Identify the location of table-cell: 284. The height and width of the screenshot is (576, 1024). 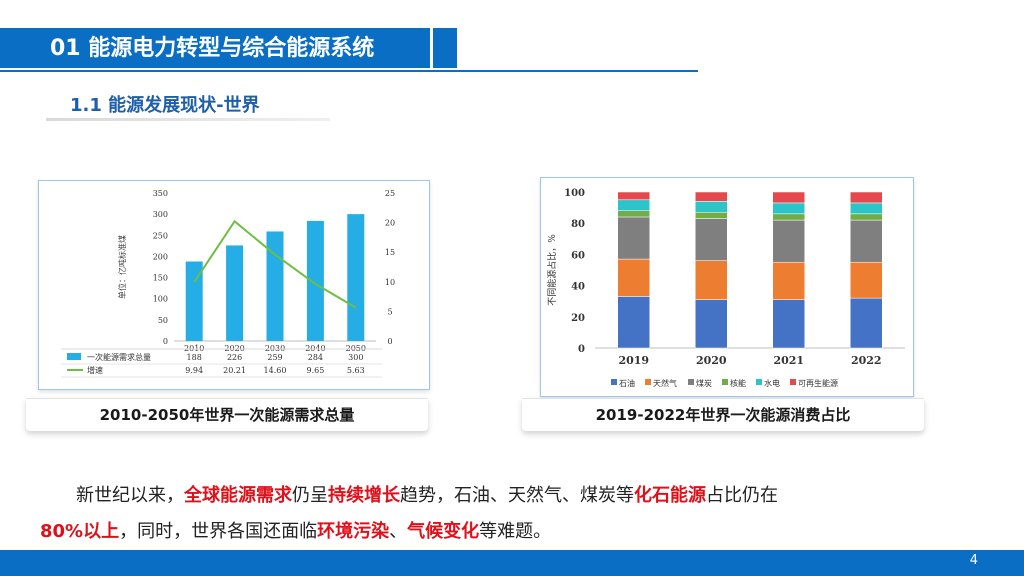
(315, 357).